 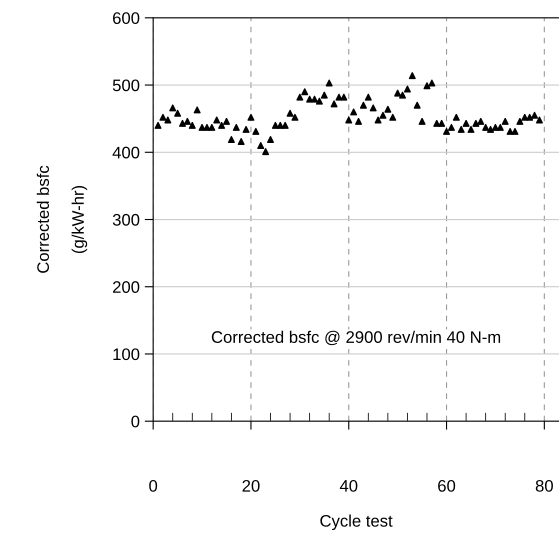 I want to click on y-tick-label: 300, so click(x=126, y=220).